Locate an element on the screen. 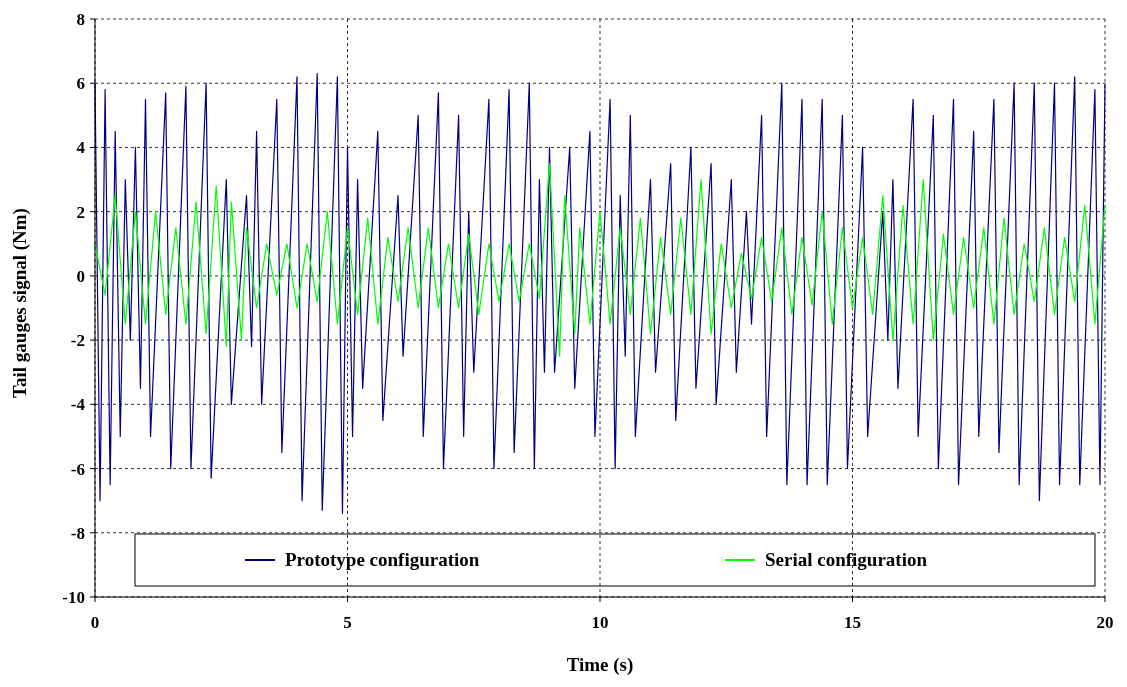 Image resolution: width=1127 pixels, height=687 pixels. y-tick-label: 4 is located at coordinates (81, 148).